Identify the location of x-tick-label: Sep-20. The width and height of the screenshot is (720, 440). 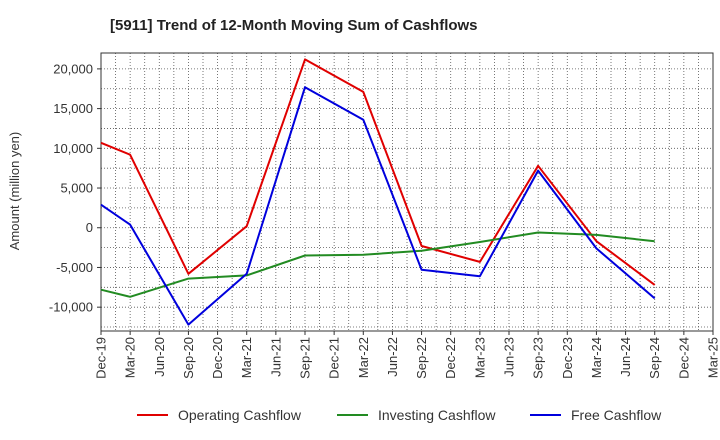
(188, 358).